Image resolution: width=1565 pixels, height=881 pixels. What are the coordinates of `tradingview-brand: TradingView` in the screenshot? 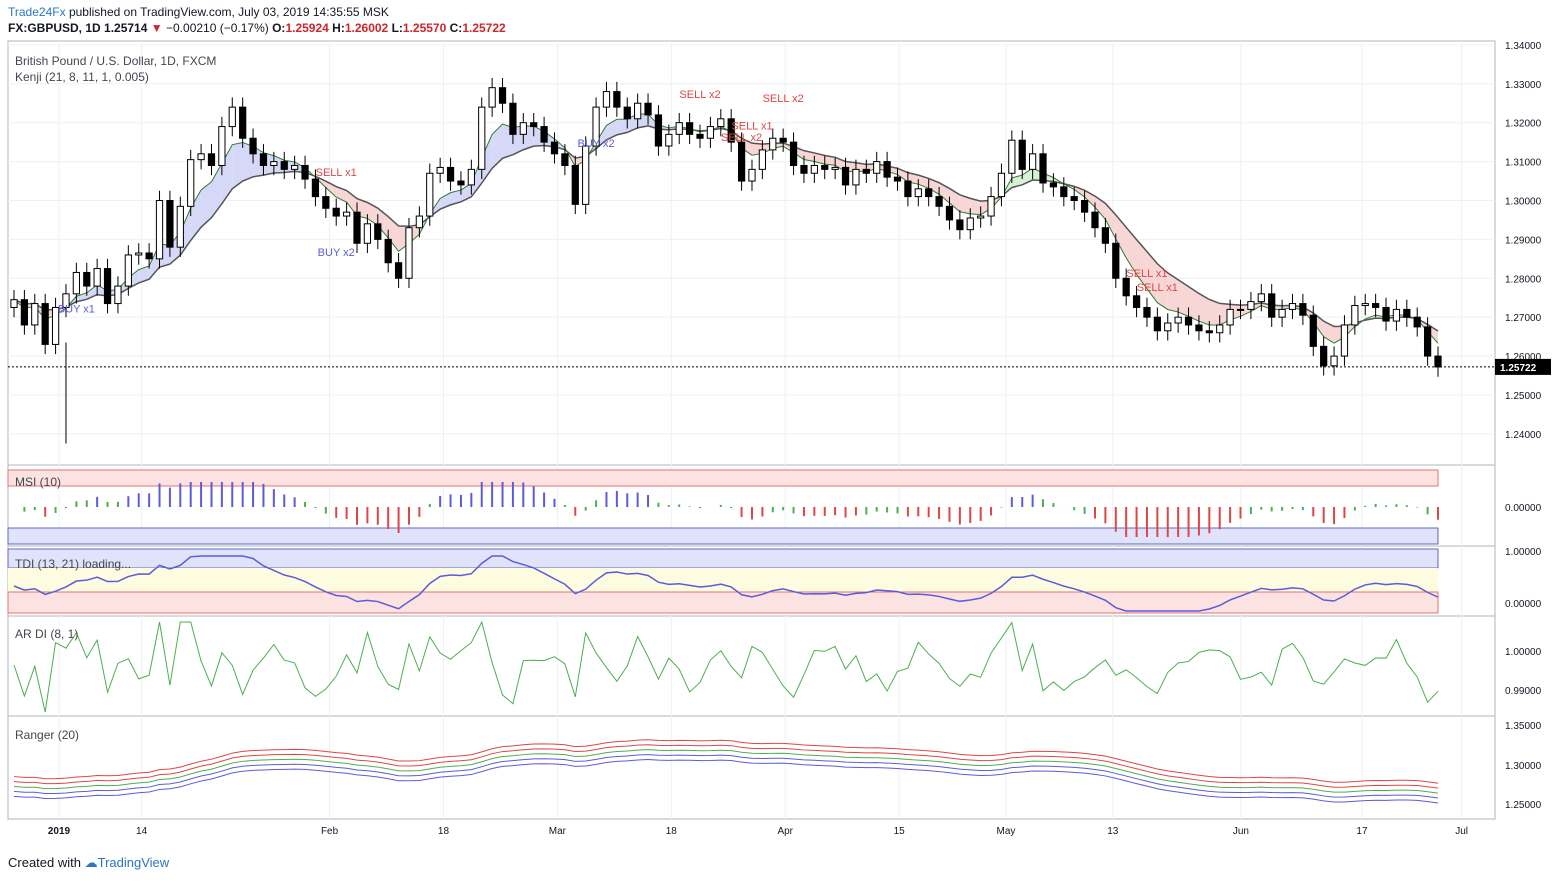 It's located at (133, 862).